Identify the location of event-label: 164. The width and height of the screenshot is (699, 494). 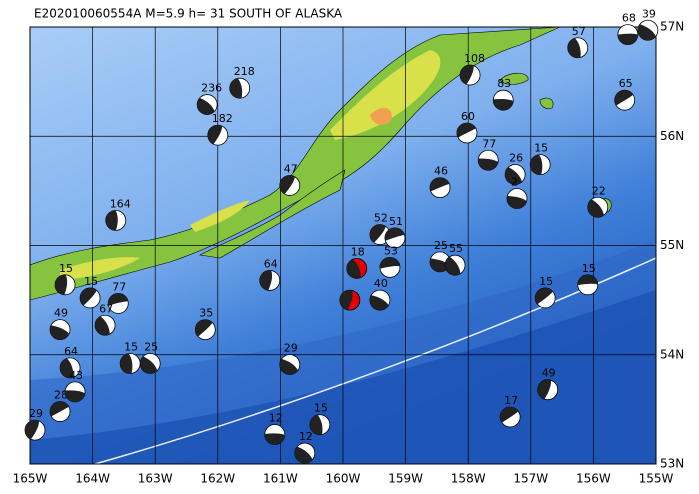
(120, 203).